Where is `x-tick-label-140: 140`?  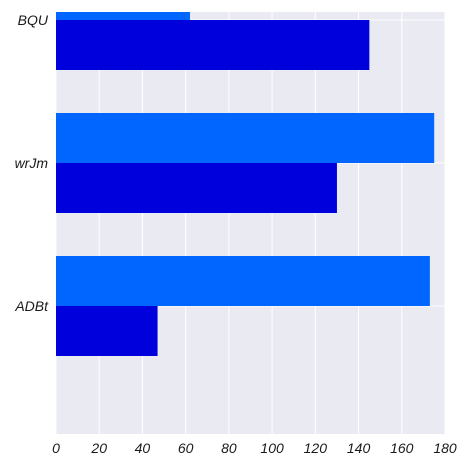 x-tick-label-140: 140 is located at coordinates (359, 448).